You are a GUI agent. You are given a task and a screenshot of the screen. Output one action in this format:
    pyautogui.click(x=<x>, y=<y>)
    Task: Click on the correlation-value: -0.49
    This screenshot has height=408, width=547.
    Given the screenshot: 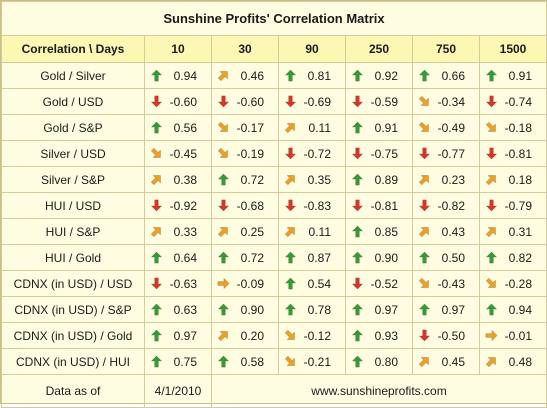 What is the action you would take?
    pyautogui.click(x=451, y=127)
    